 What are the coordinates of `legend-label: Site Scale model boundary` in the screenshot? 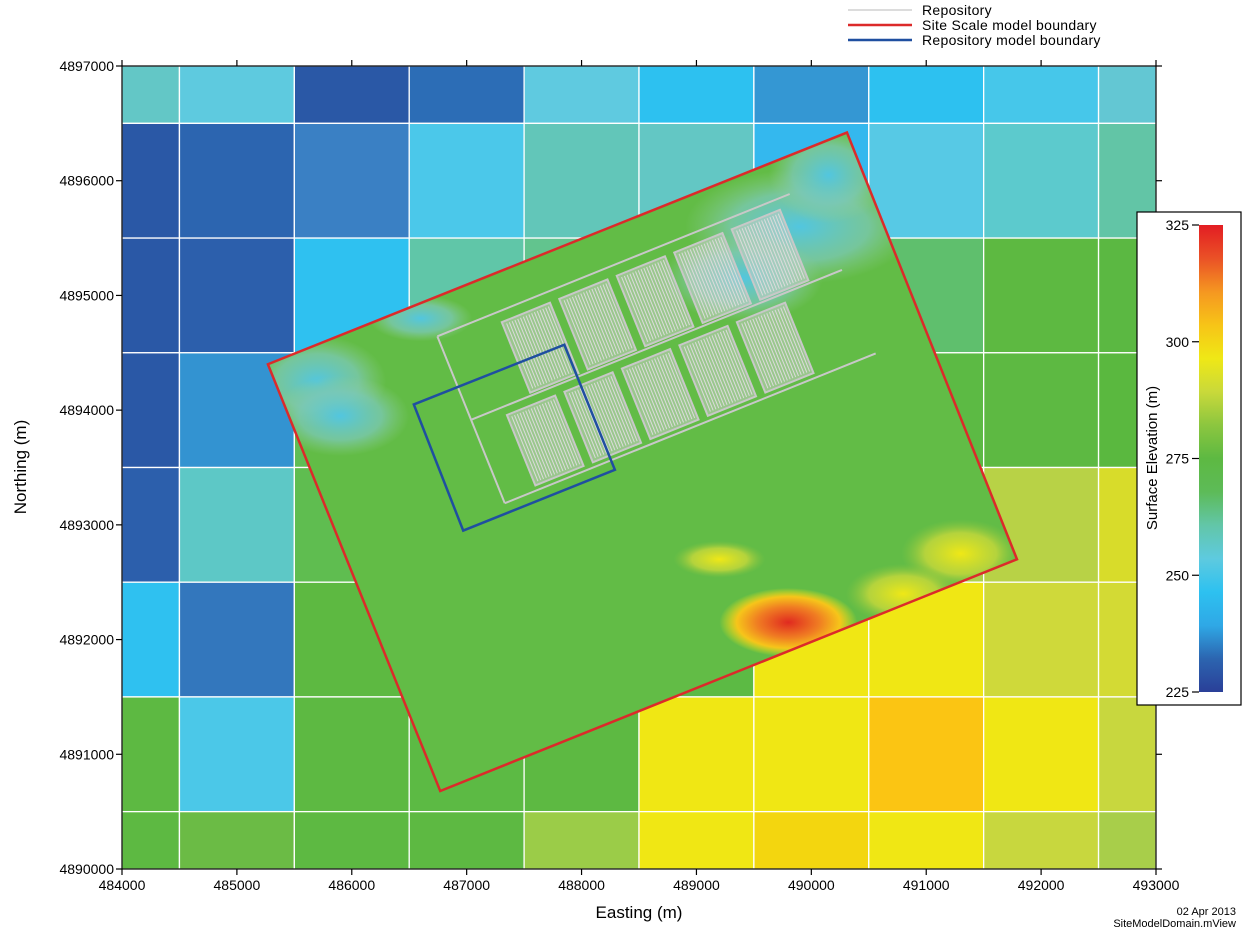 It's located at (1009, 25).